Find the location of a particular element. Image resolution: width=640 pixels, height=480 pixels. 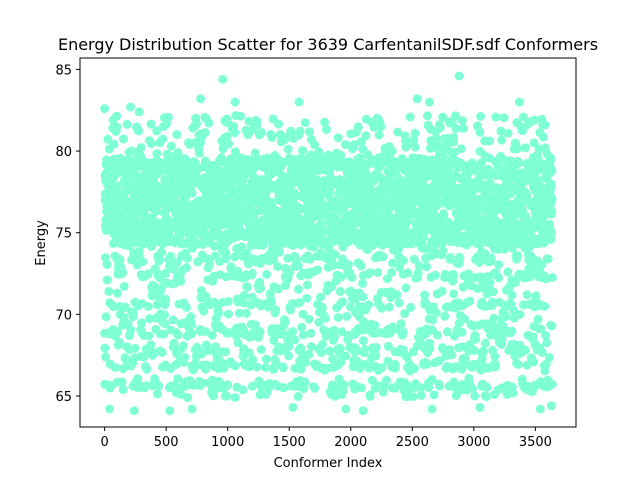

y-axis-title: Energy is located at coordinates (41, 243).